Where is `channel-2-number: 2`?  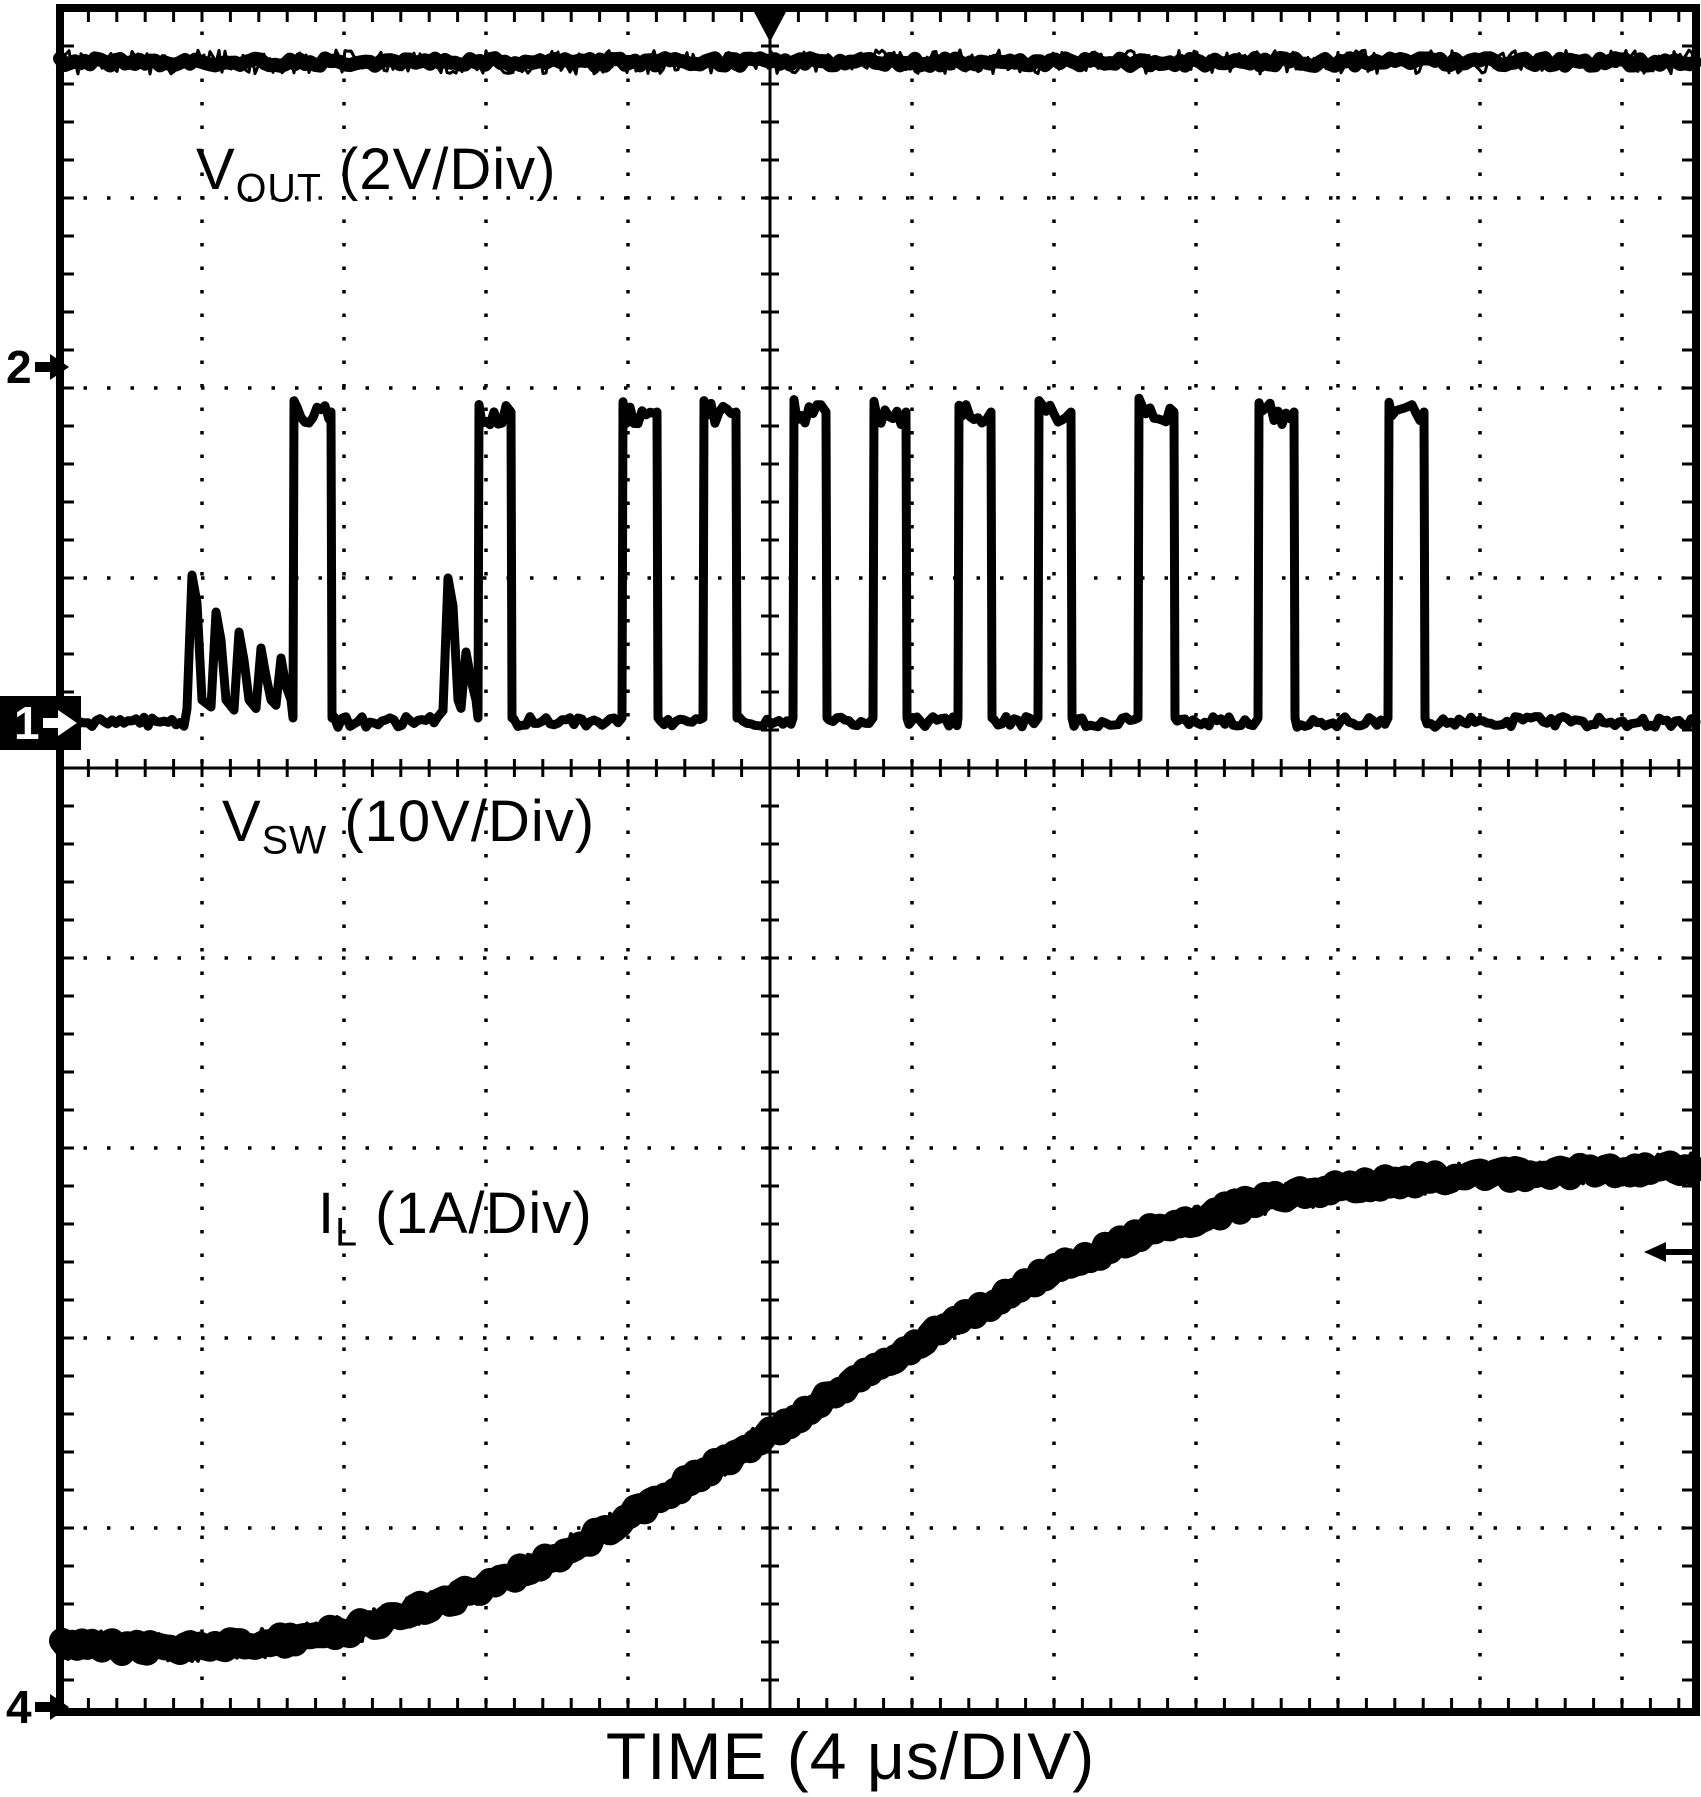 channel-2-number: 2 is located at coordinates (19, 367).